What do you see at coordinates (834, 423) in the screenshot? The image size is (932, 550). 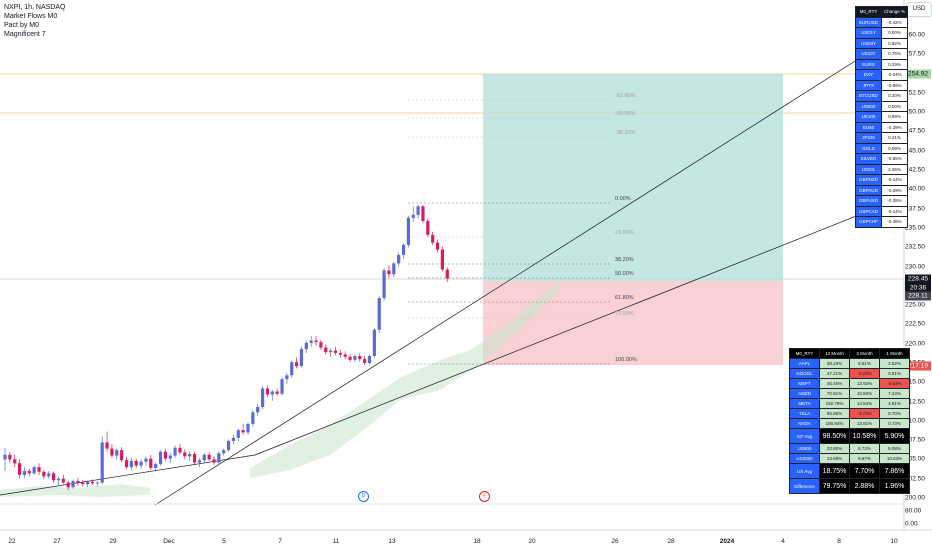 I see `m7-value: 190.94%` at bounding box center [834, 423].